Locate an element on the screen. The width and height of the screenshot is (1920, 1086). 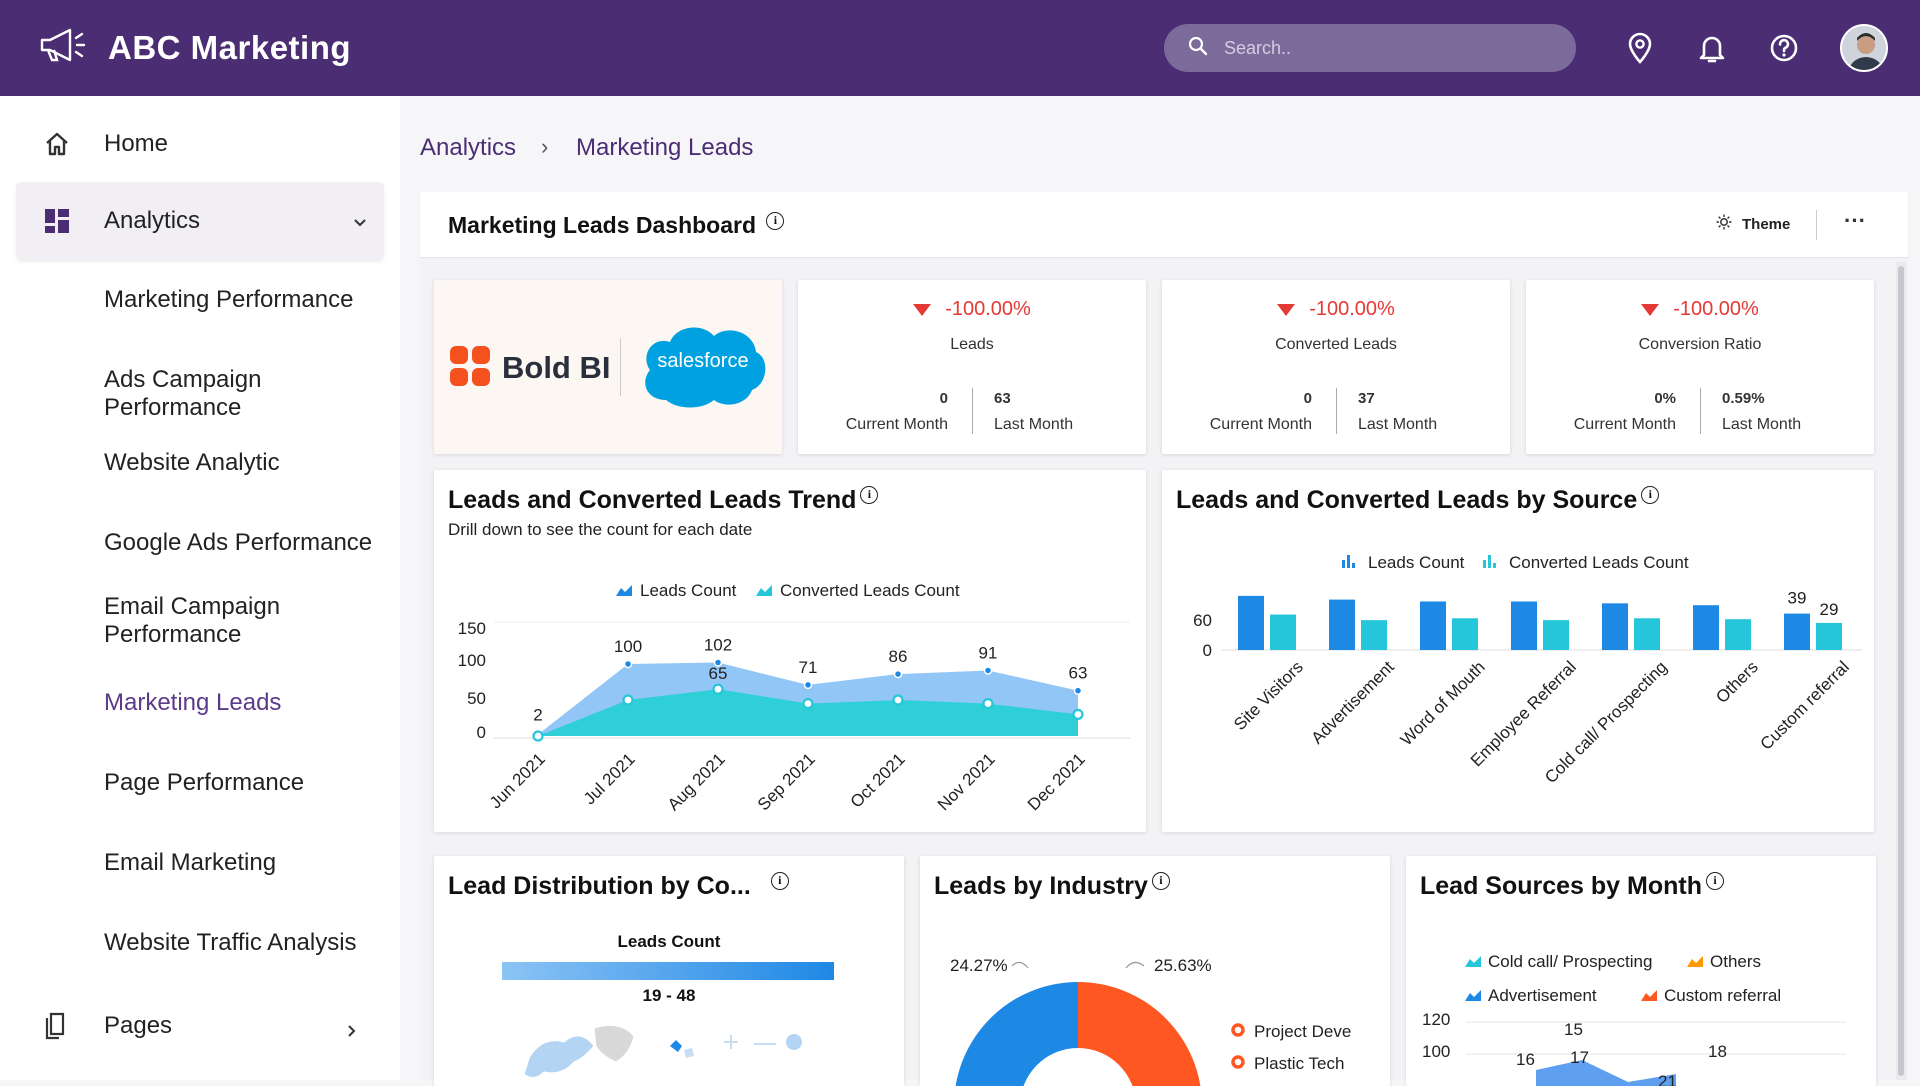
sidebar-item-analytics: Analytics is located at coordinates (200, 221).